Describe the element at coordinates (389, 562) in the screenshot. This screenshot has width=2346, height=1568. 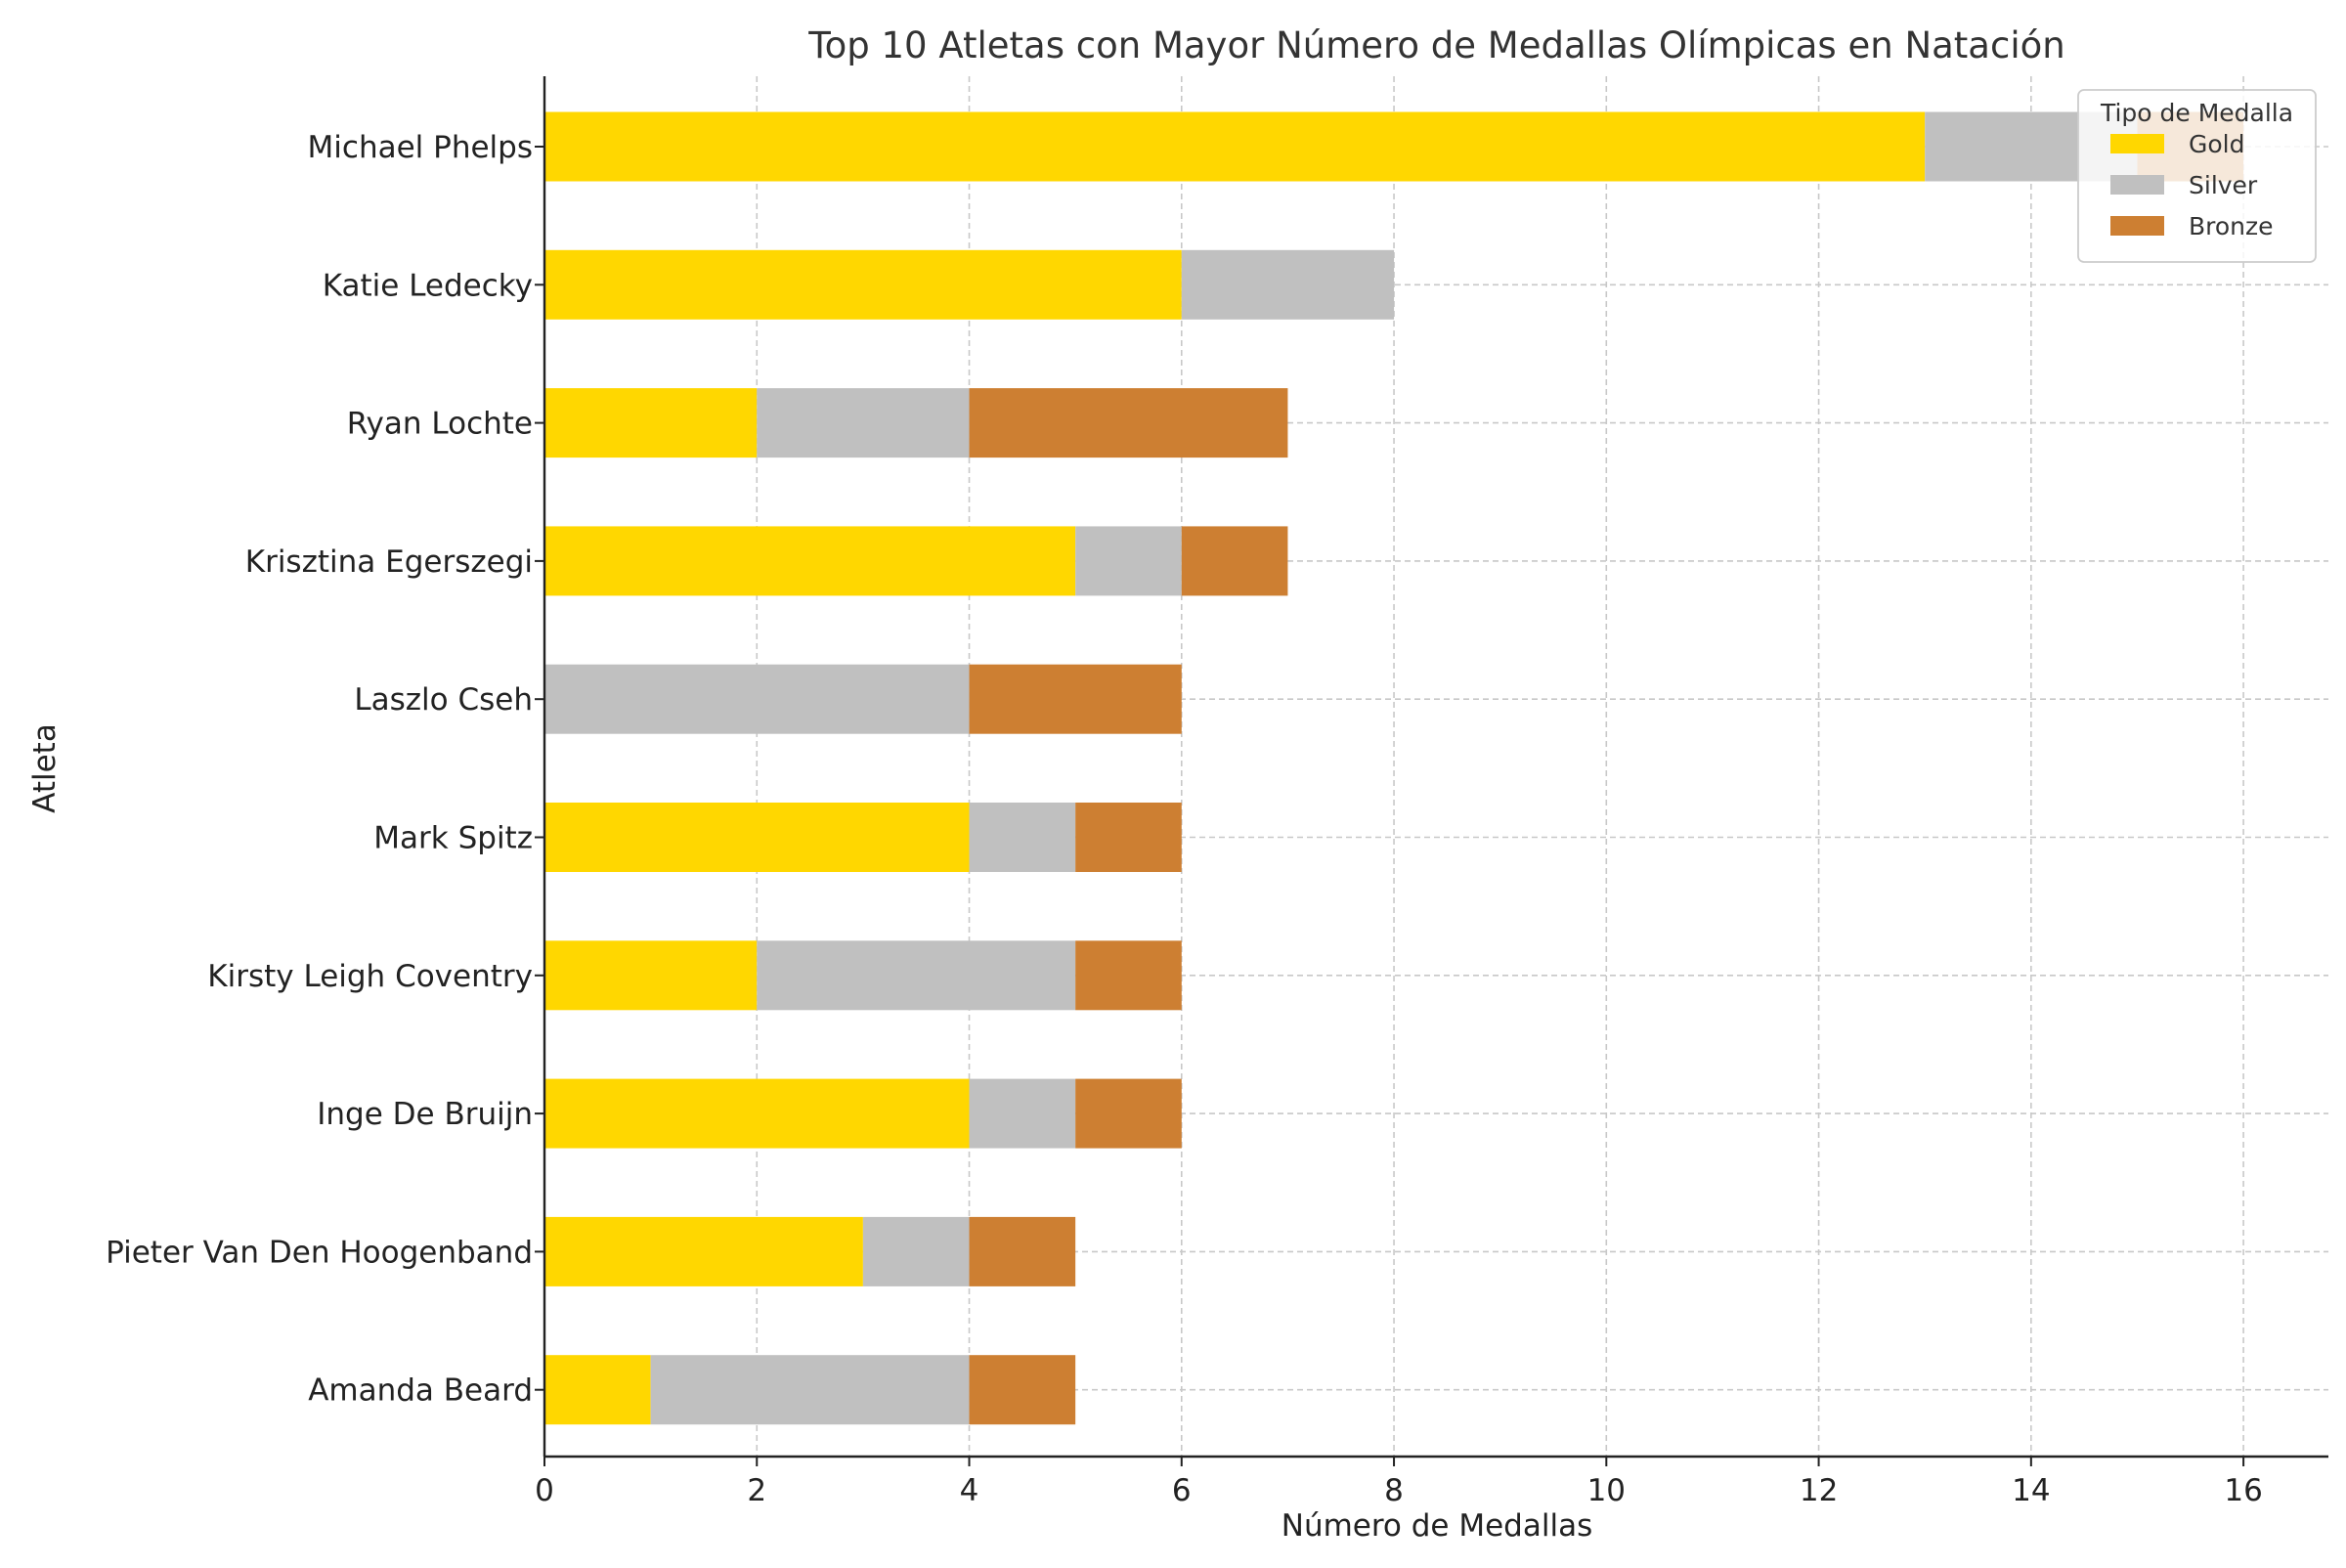
I see `y-tick-label: Krisztina Egerszegi` at that location.